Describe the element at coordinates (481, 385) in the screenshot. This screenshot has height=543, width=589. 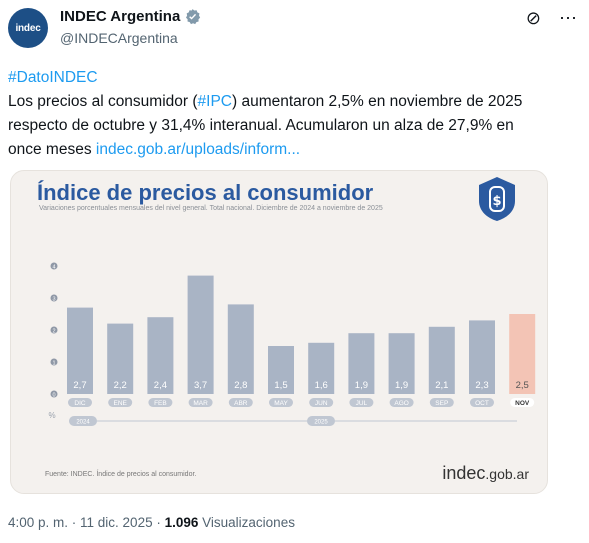
I see `data-label: 2,3` at that location.